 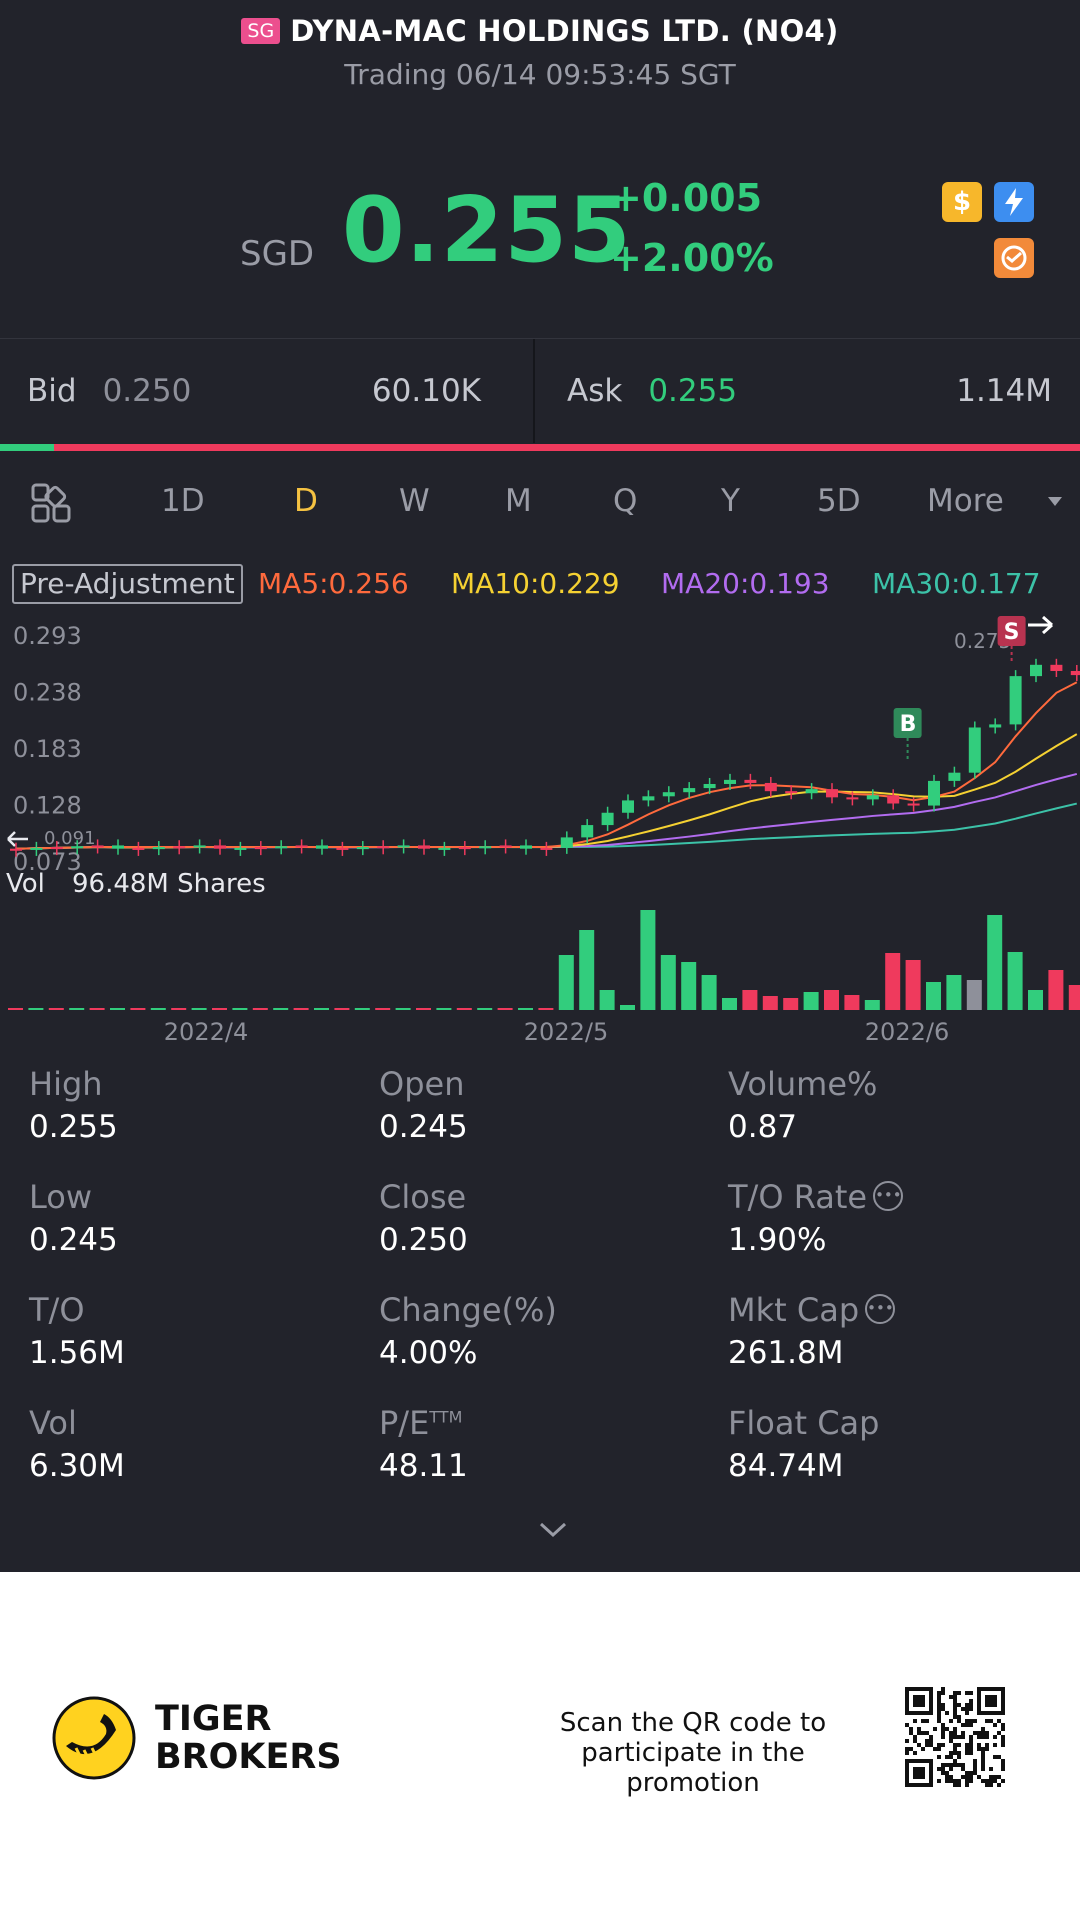 I want to click on stat-value: 0.255, so click(x=73, y=1127).